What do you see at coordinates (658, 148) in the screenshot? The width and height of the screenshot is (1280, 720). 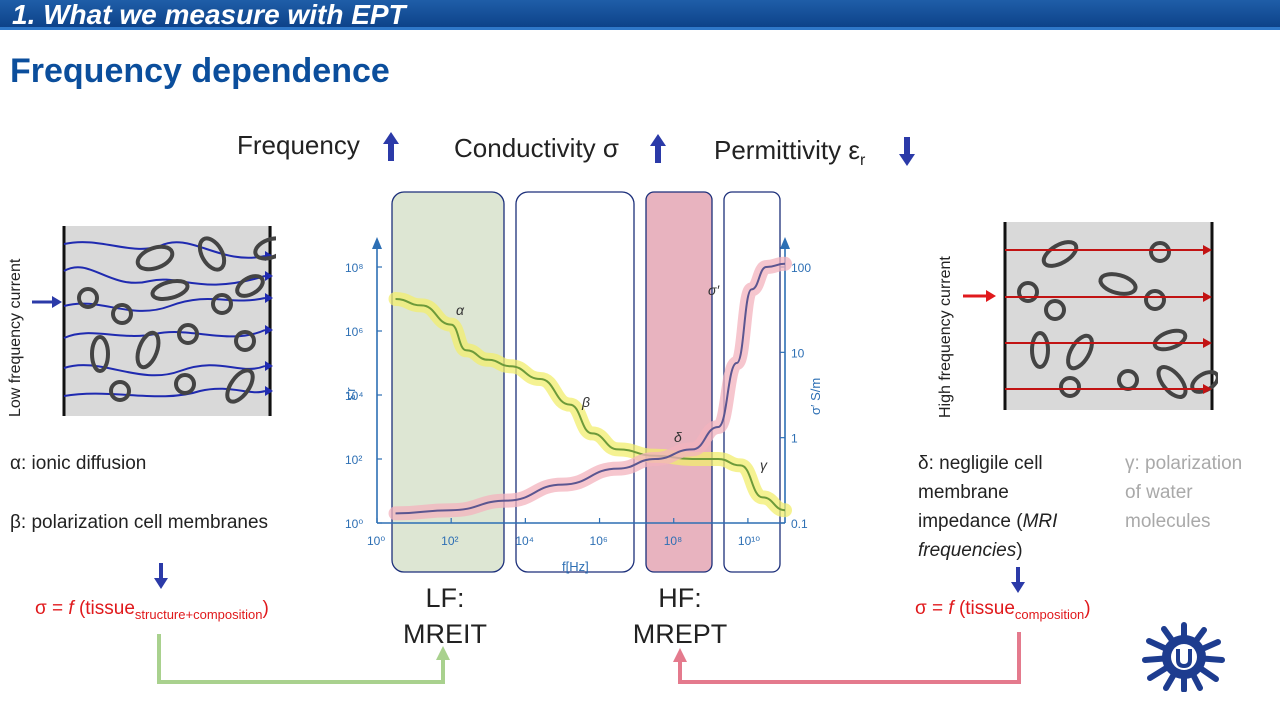 I see `conductivity-up-arrow-icon` at bounding box center [658, 148].